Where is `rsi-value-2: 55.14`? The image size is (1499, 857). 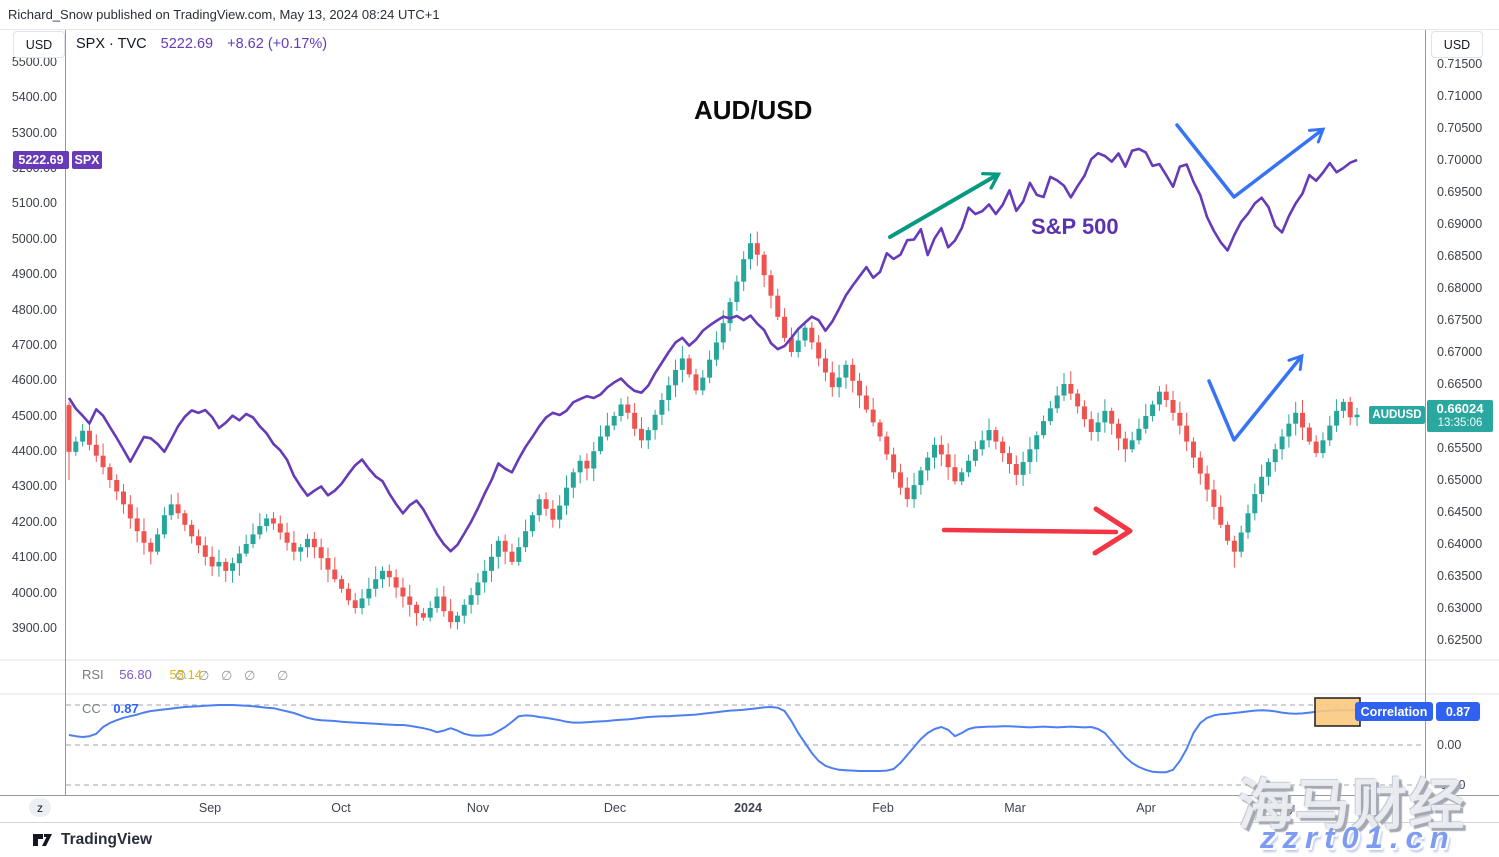 rsi-value-2: 55.14 is located at coordinates (186, 674).